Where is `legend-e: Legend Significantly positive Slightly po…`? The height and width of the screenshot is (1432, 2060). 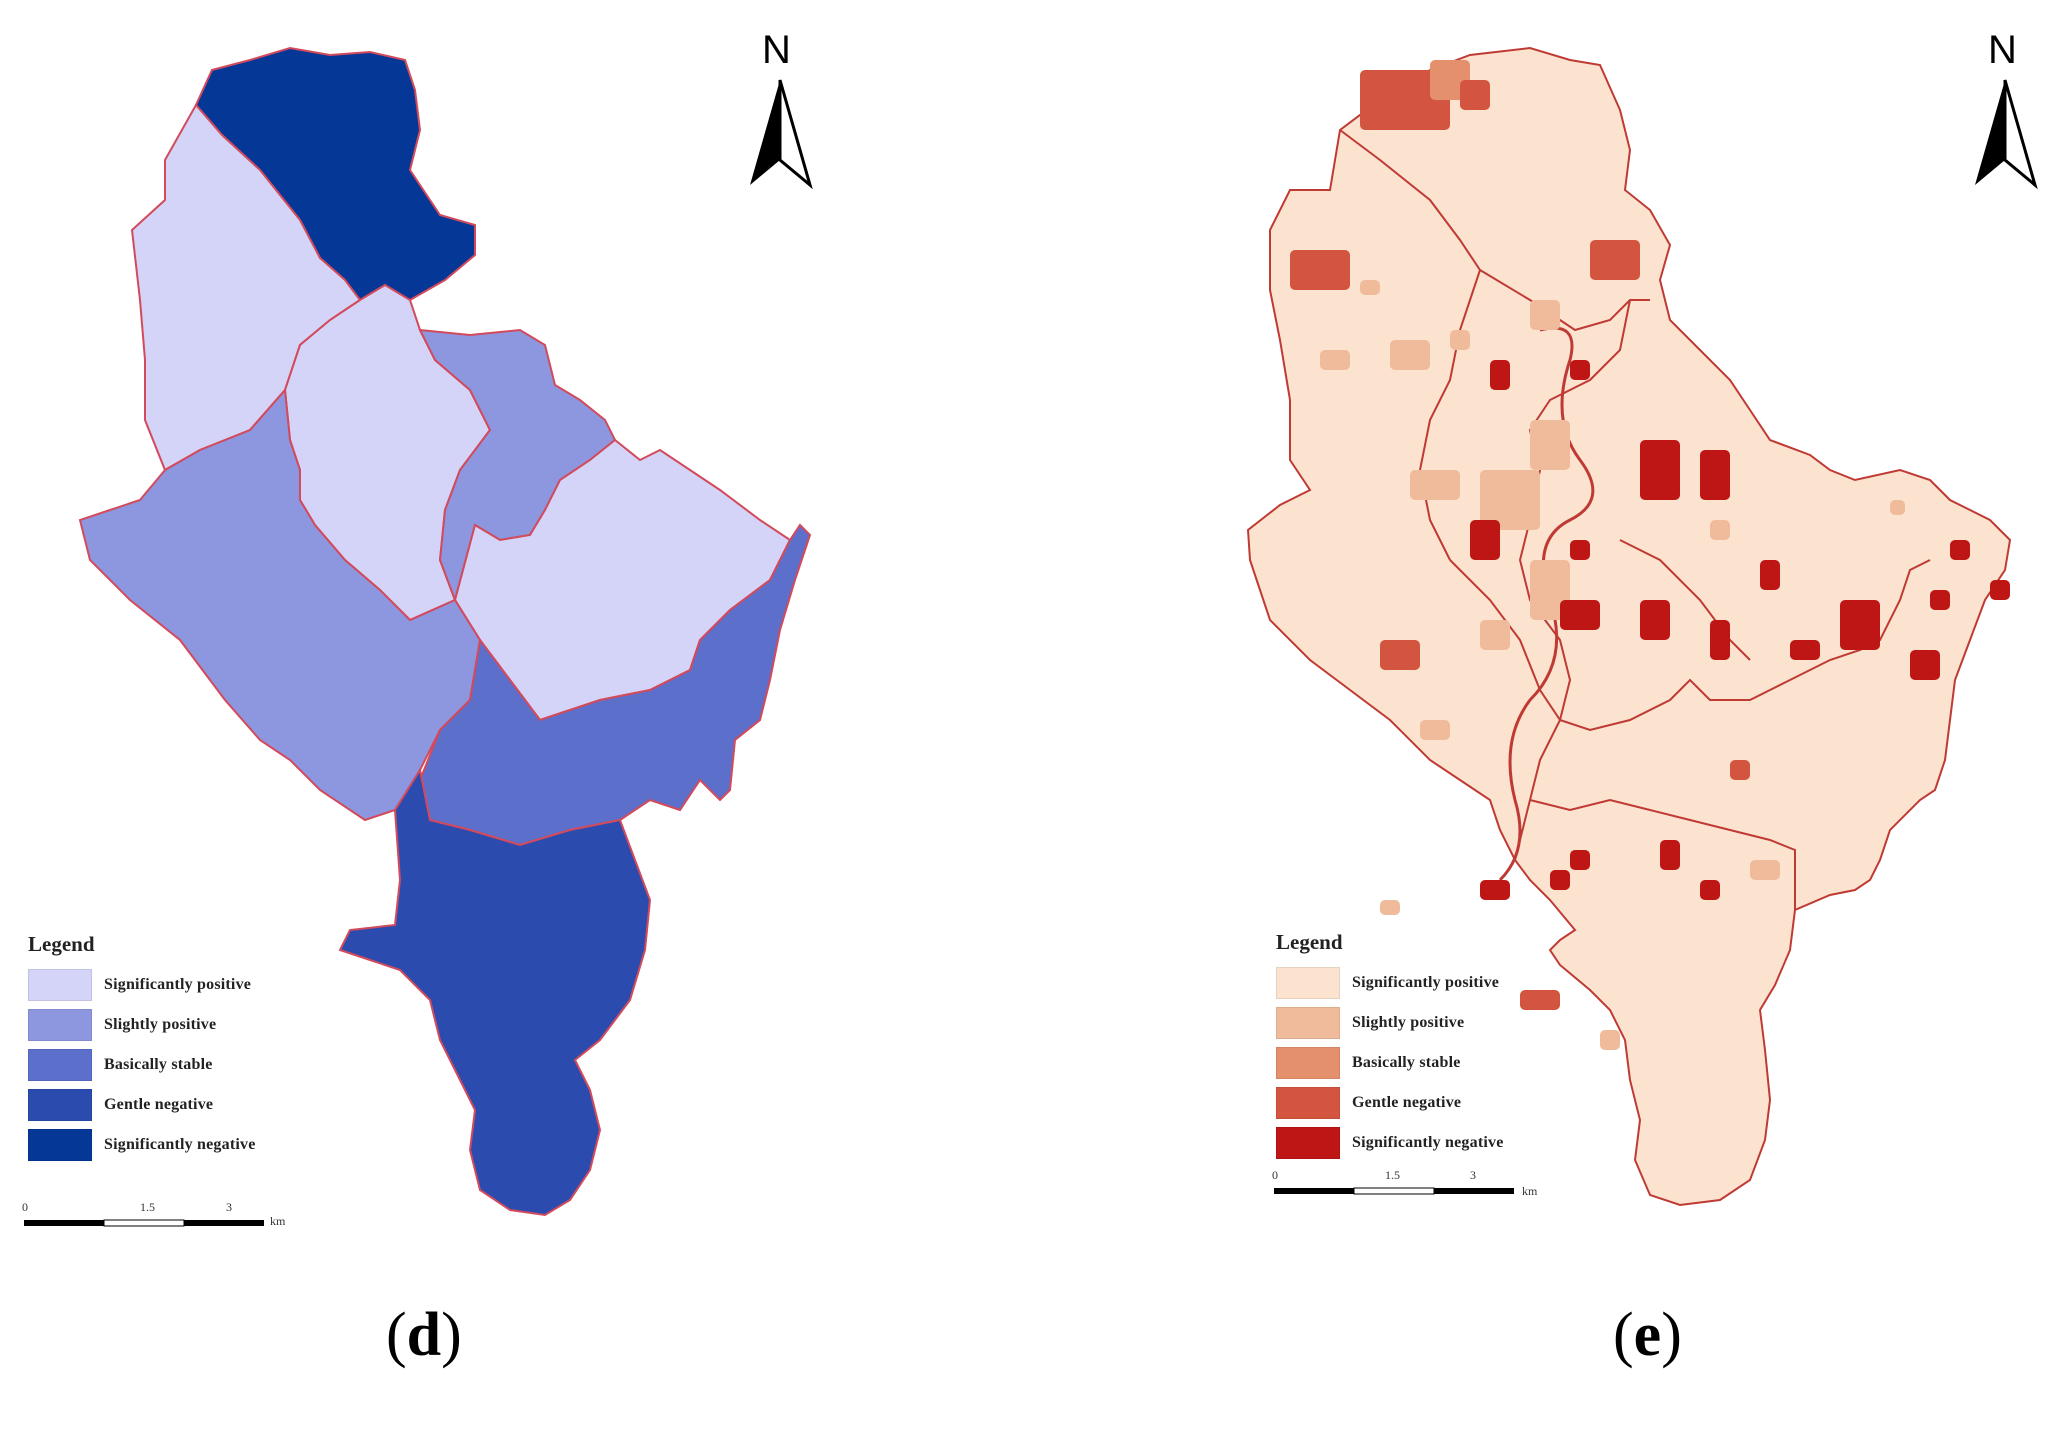 legend-e: Legend Significantly positive Slightly po… is located at coordinates (1390, 1046).